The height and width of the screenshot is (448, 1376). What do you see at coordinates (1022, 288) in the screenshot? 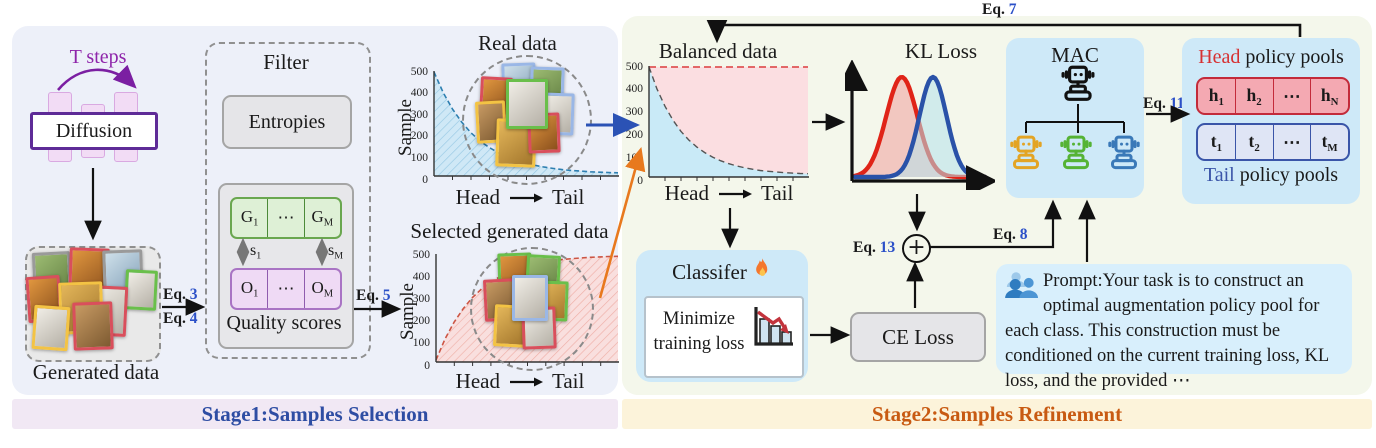
I see `people-icon` at bounding box center [1022, 288].